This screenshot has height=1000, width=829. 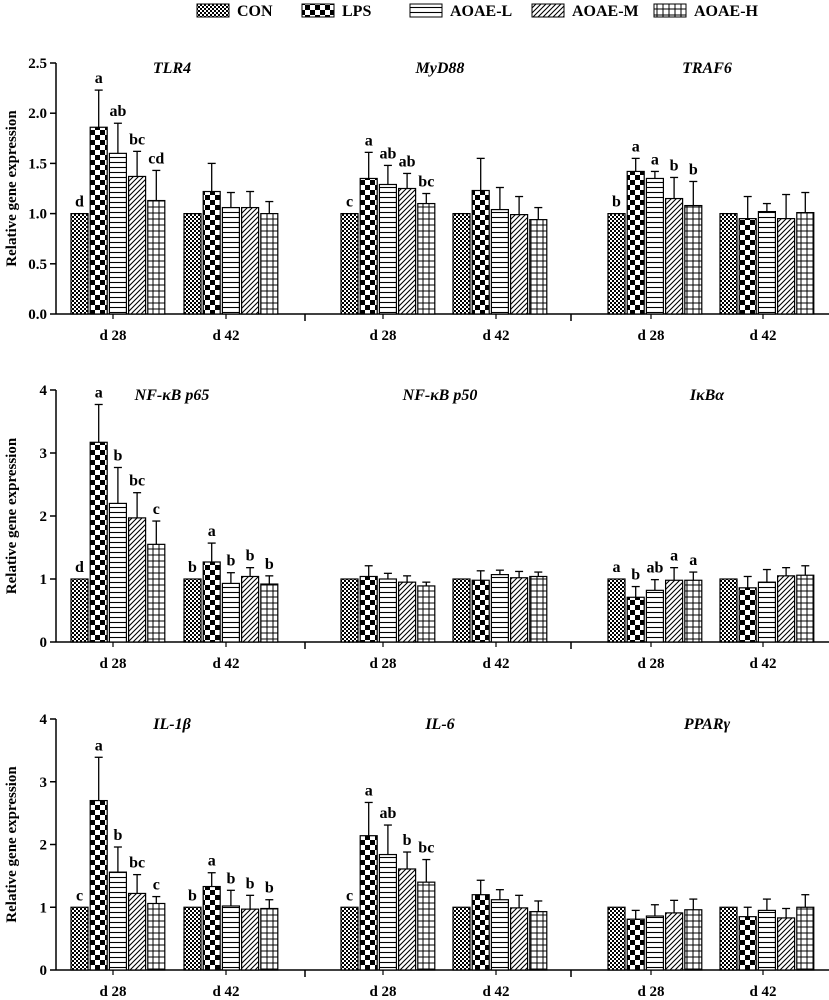 I want to click on bar-PPARγ-d28-AOAE-H, so click(x=693, y=940).